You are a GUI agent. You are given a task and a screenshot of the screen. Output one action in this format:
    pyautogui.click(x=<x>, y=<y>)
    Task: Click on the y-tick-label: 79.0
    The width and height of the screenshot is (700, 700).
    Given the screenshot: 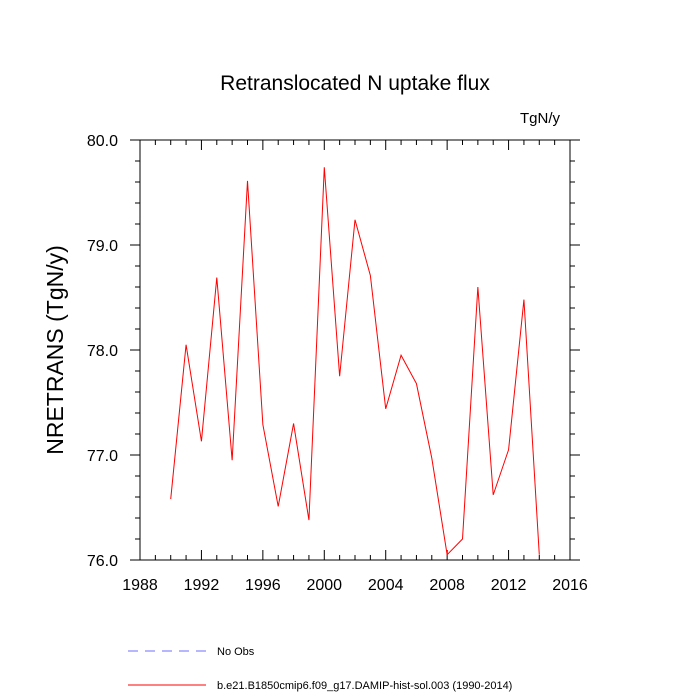 What is the action you would take?
    pyautogui.click(x=102, y=246)
    